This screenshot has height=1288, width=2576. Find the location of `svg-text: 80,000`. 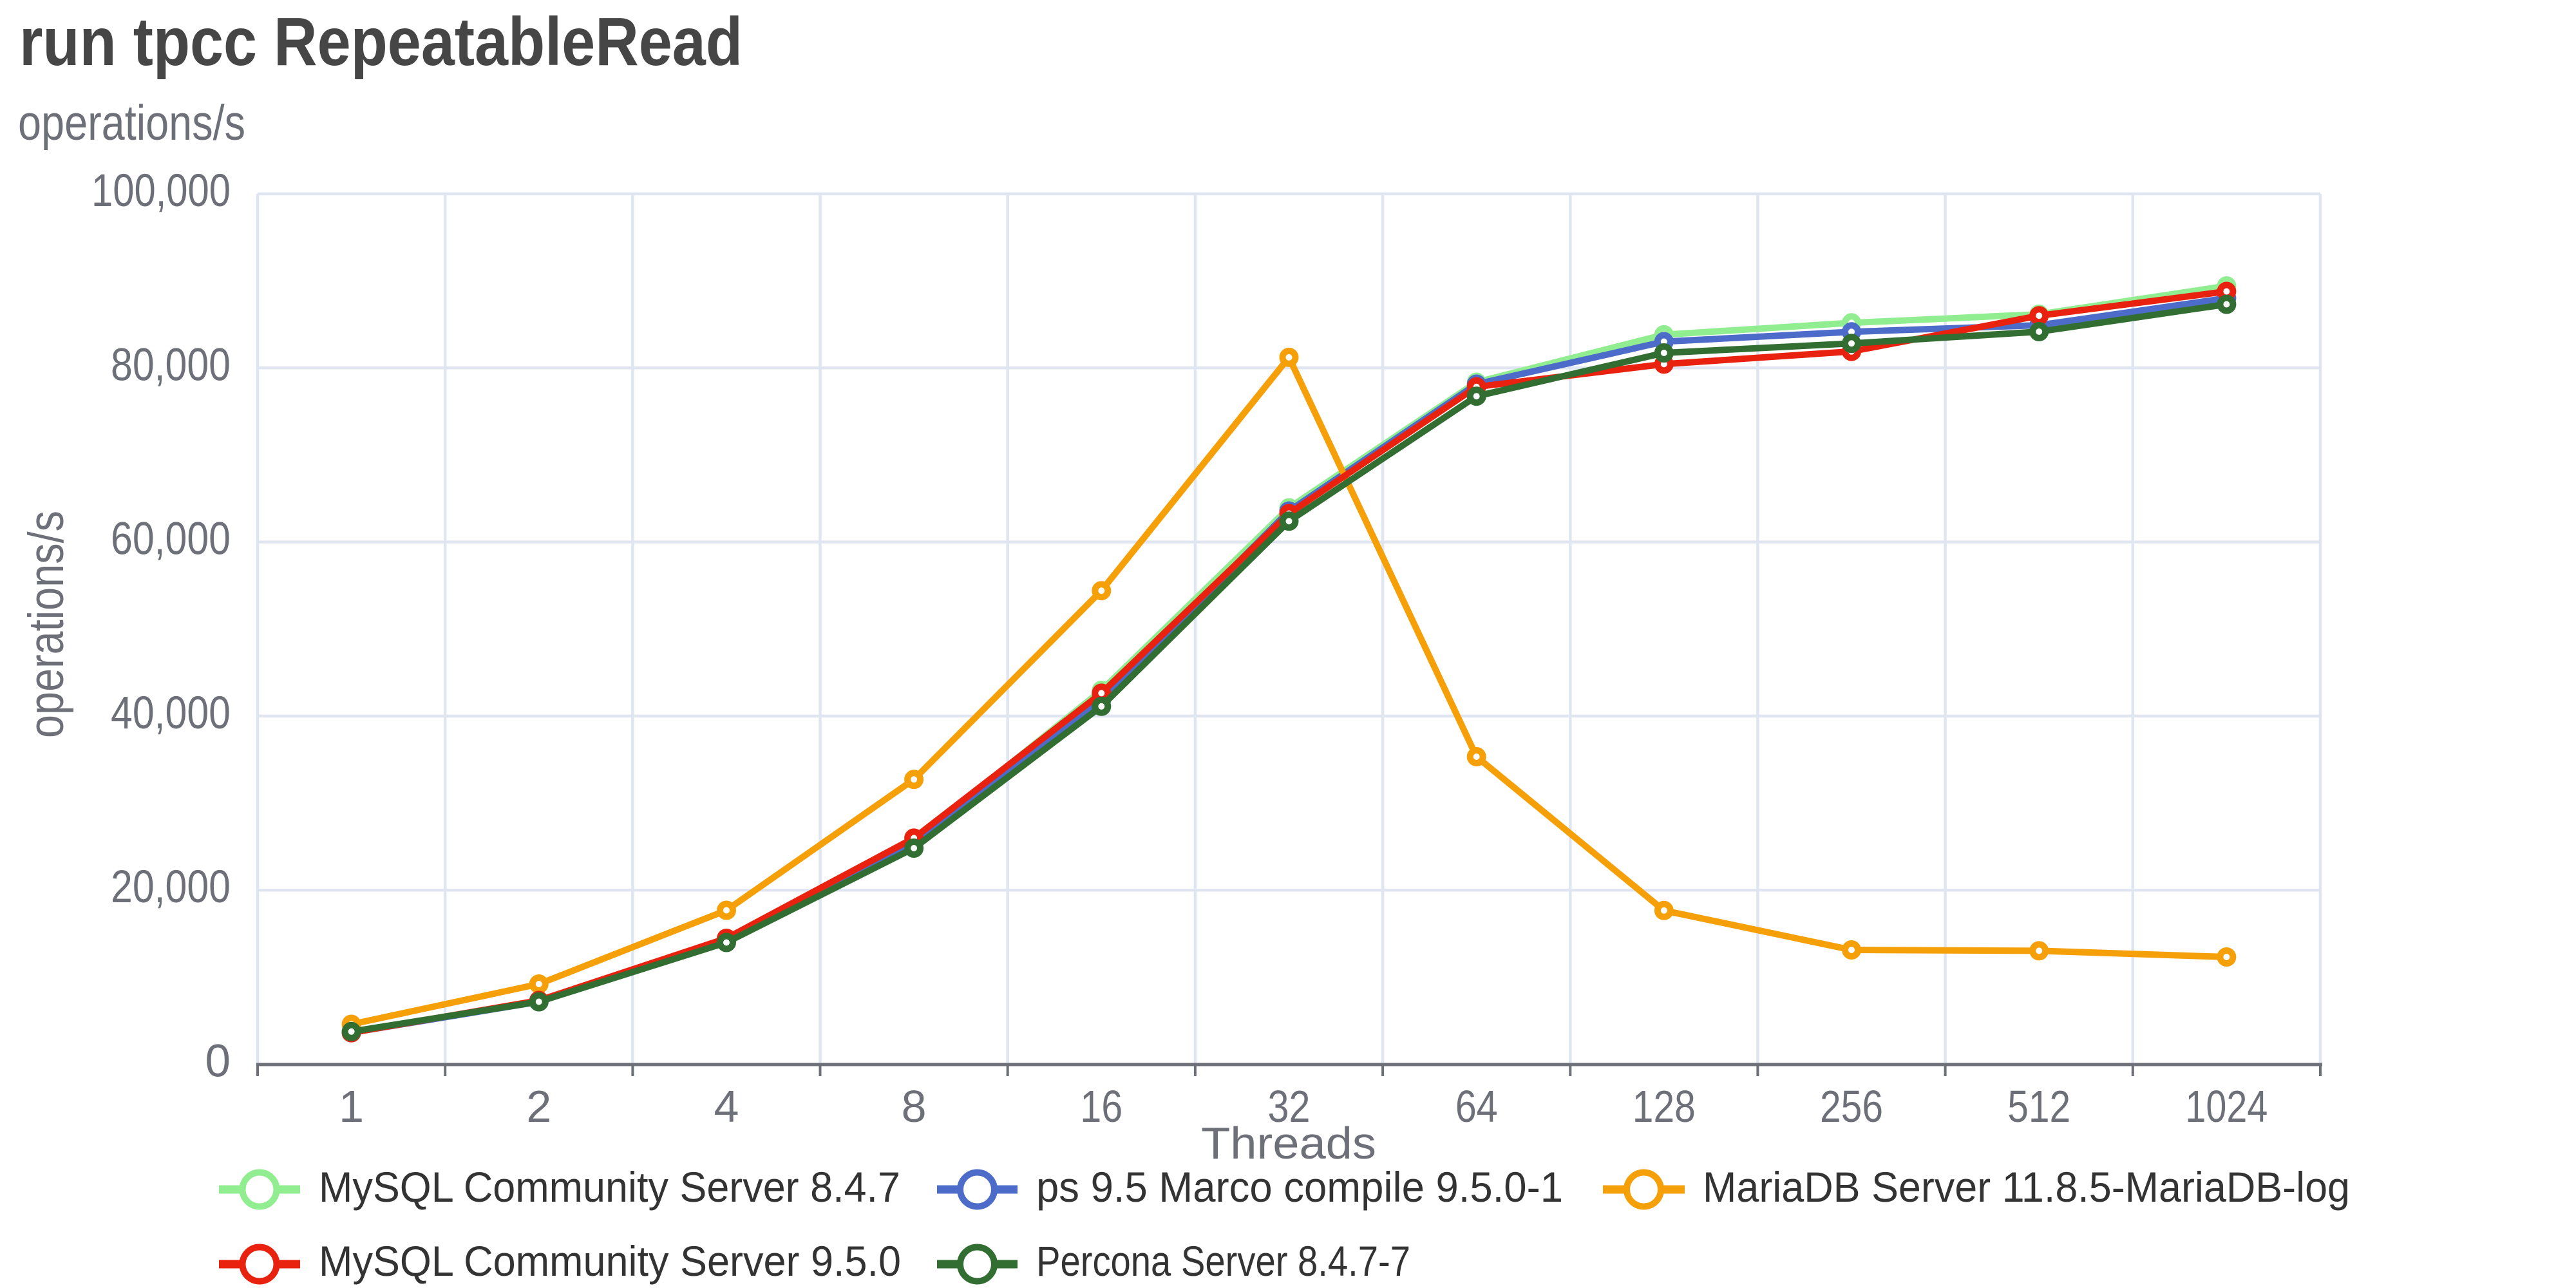

svg-text: 80,000 is located at coordinates (171, 365).